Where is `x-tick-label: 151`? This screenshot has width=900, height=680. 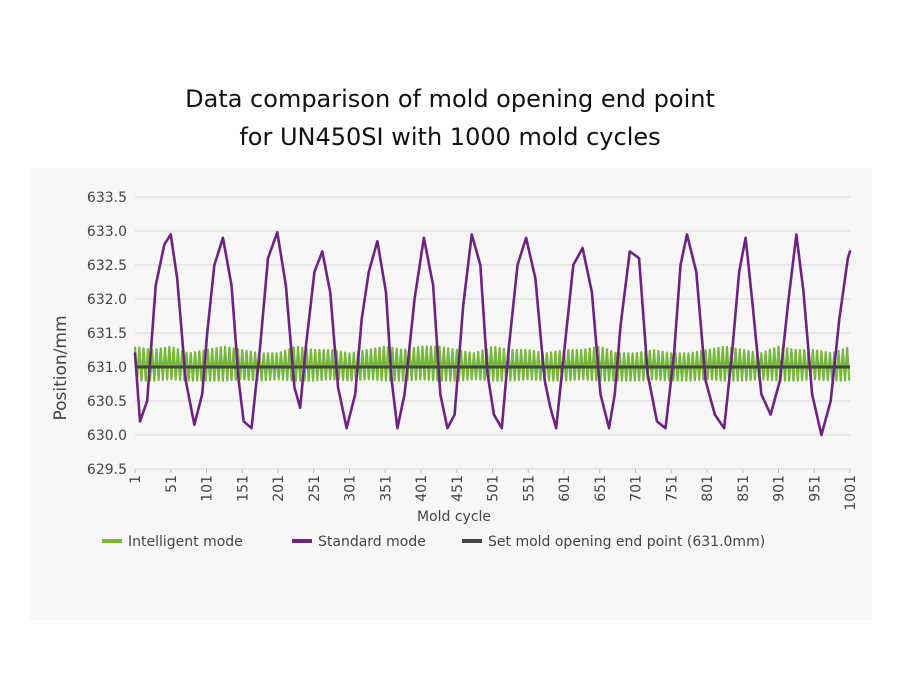
x-tick-label: 151 is located at coordinates (243, 488).